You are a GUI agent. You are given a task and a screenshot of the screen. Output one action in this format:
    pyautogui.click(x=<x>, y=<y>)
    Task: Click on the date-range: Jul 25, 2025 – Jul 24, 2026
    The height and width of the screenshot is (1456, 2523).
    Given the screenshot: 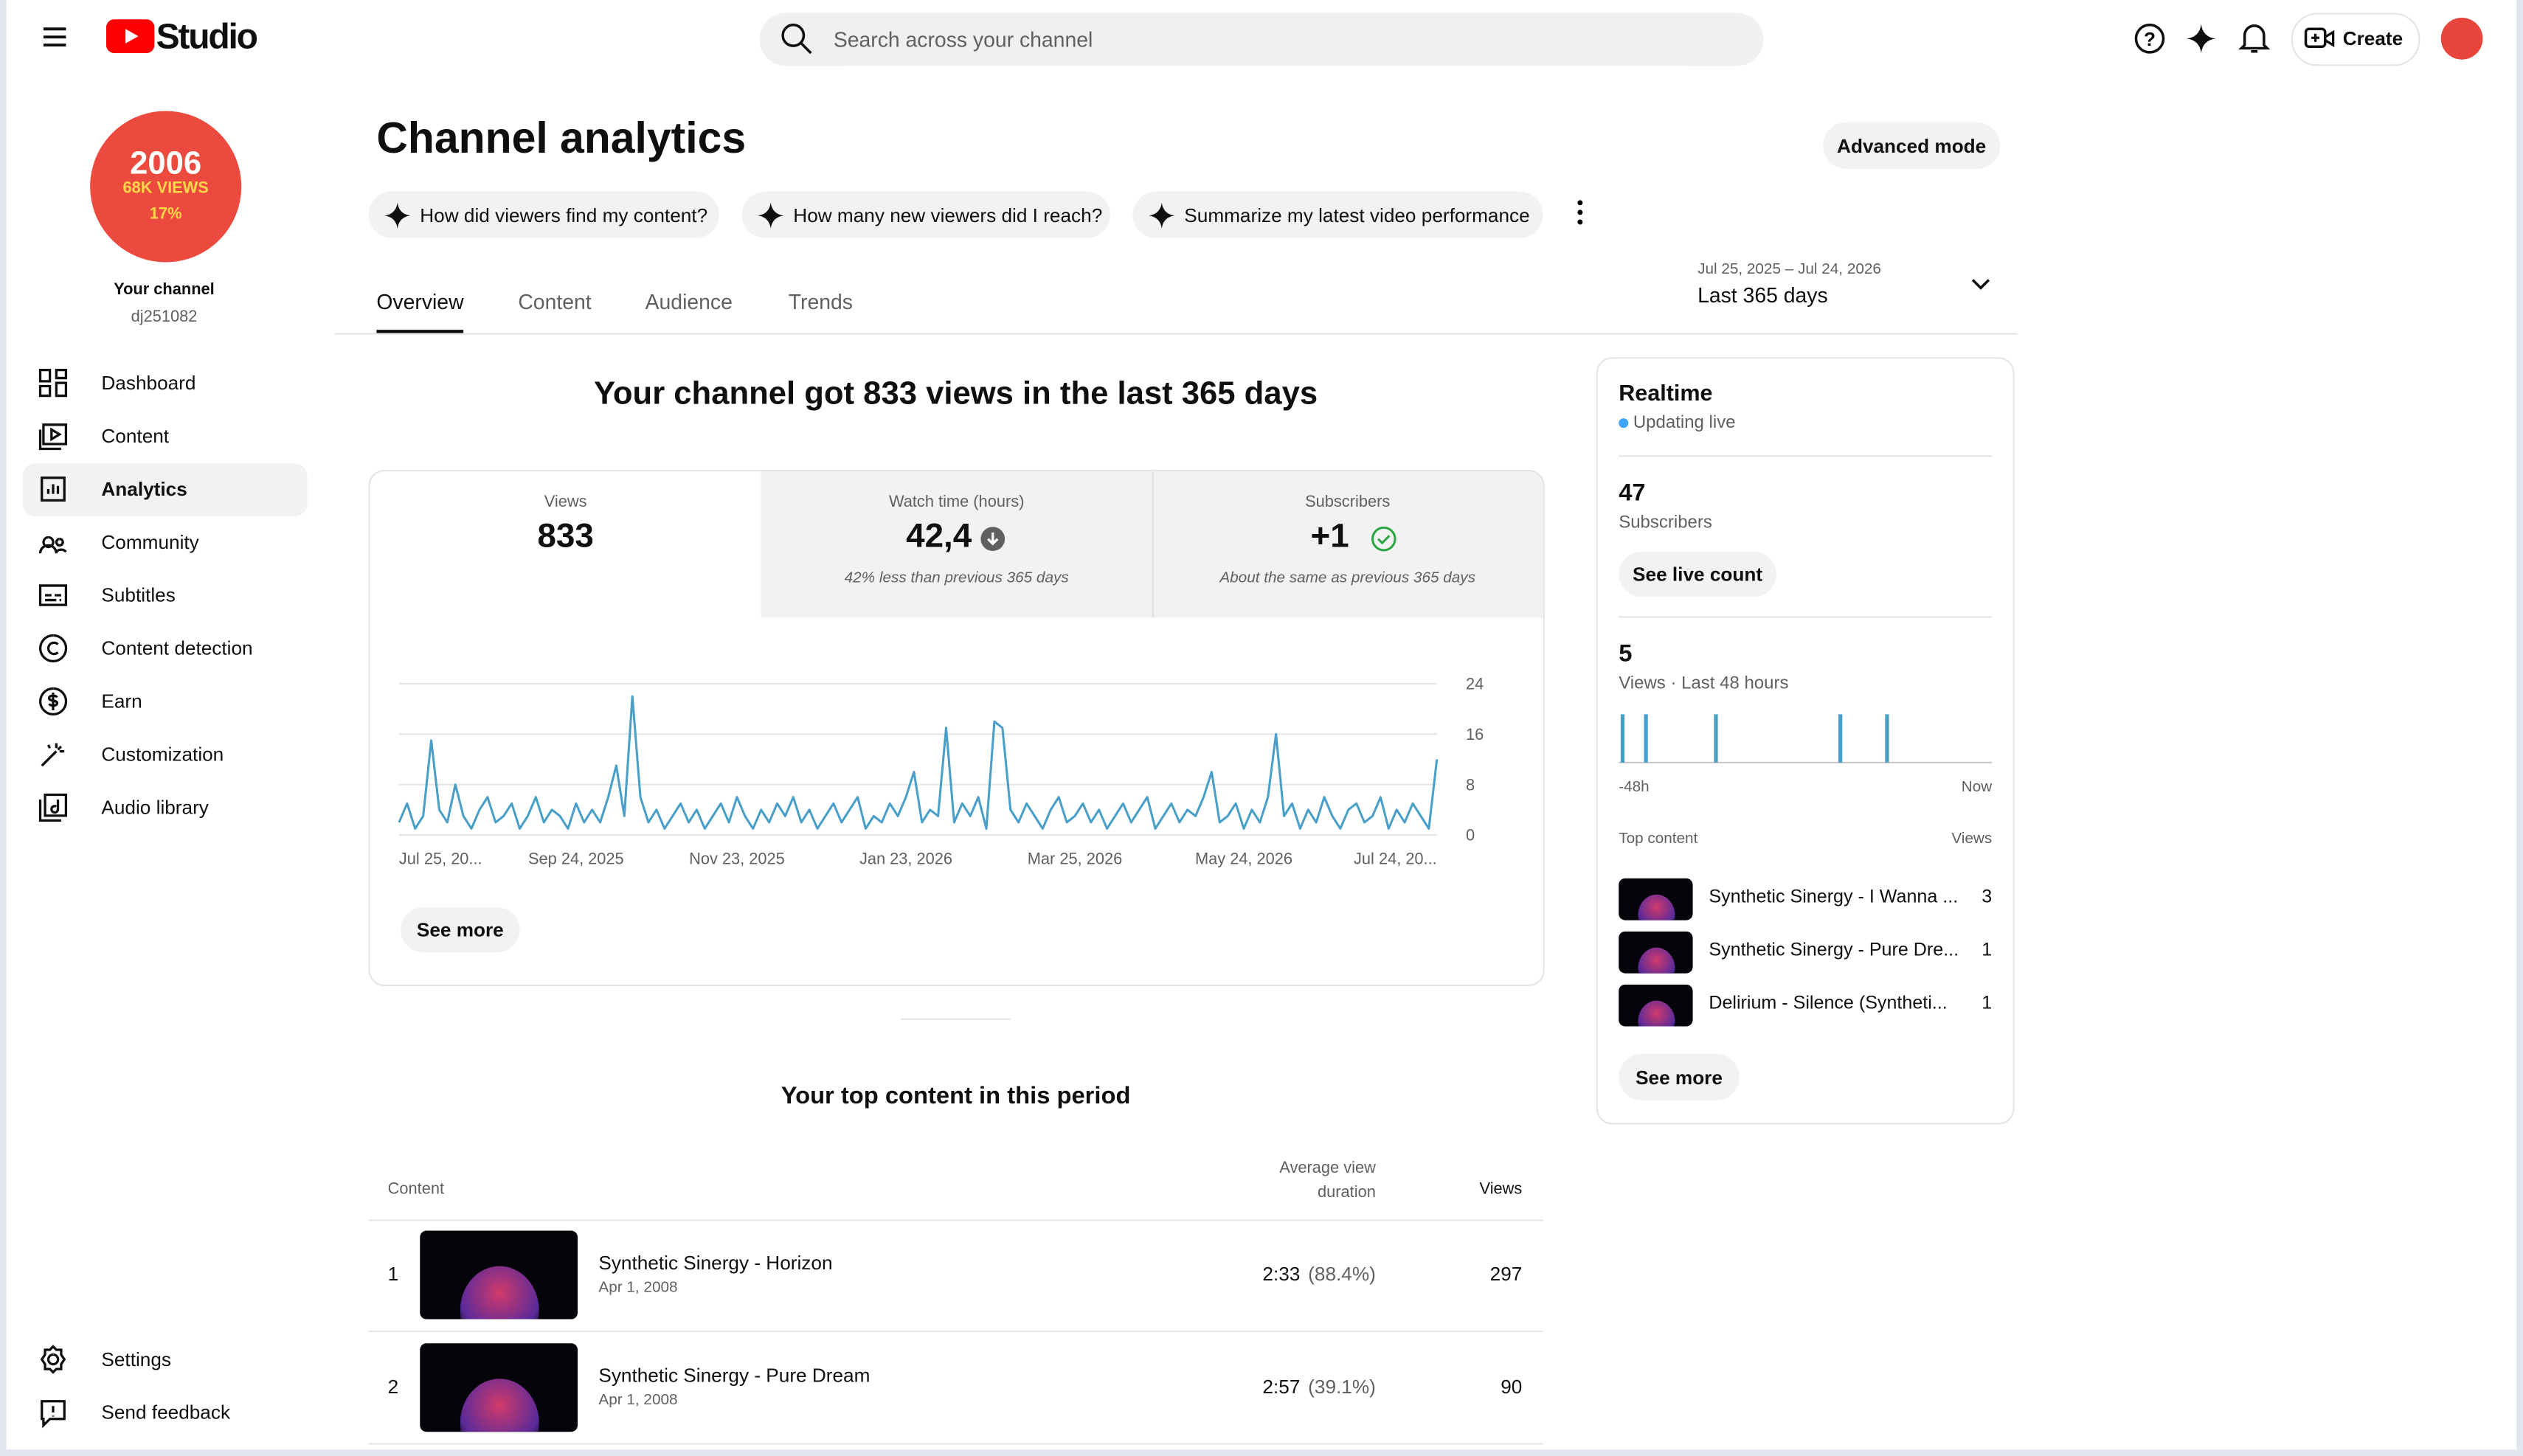 What is the action you would take?
    pyautogui.click(x=1789, y=269)
    